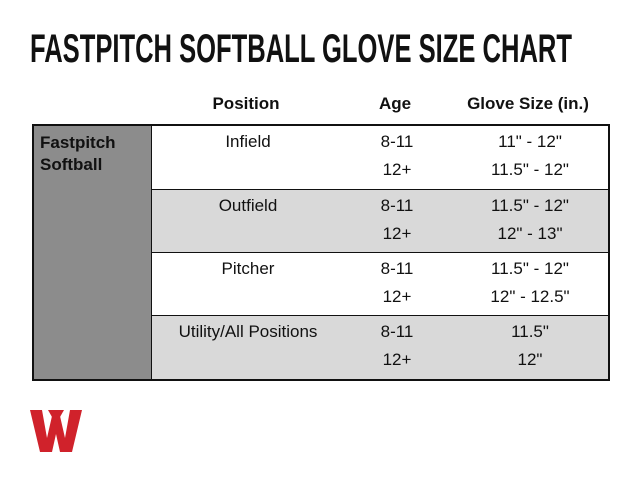  What do you see at coordinates (380, 347) in the screenshot?
I see `row-group: Utility/All Positions 8-11 11.5" 12+ 12"` at bounding box center [380, 347].